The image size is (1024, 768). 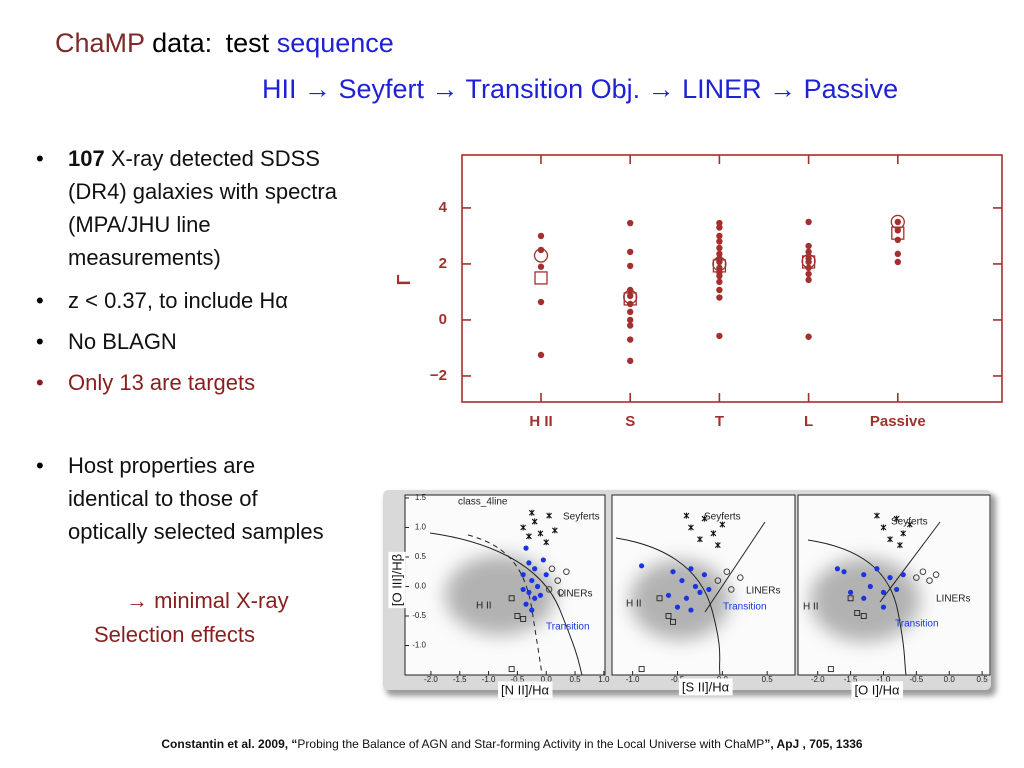 I want to click on y-tick-label: 2, so click(x=443, y=263).